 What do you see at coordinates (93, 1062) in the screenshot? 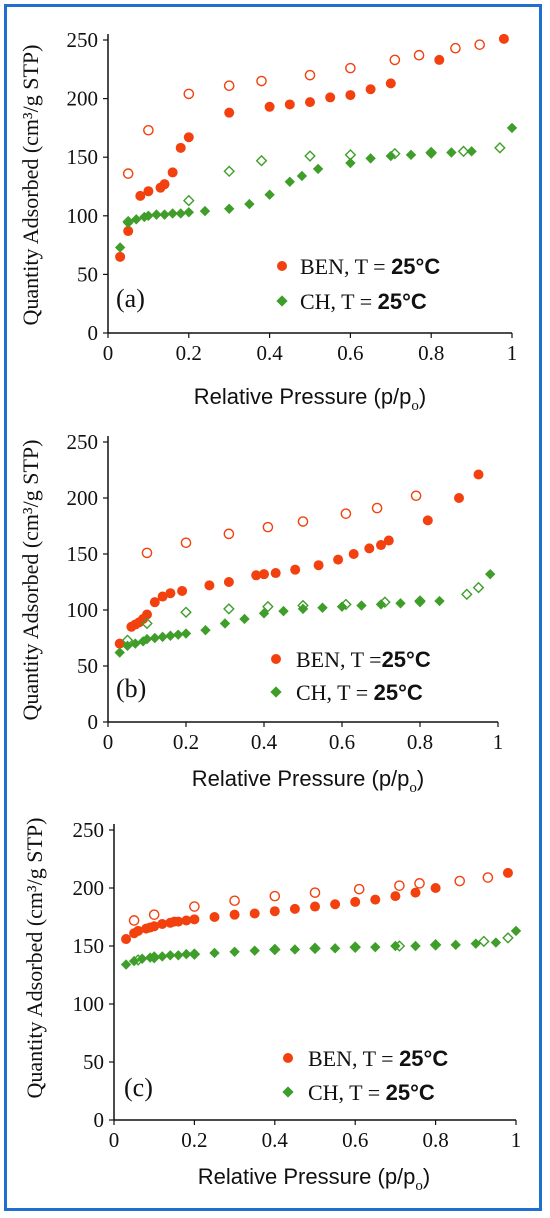
I see `y-tick-label: 50` at bounding box center [93, 1062].